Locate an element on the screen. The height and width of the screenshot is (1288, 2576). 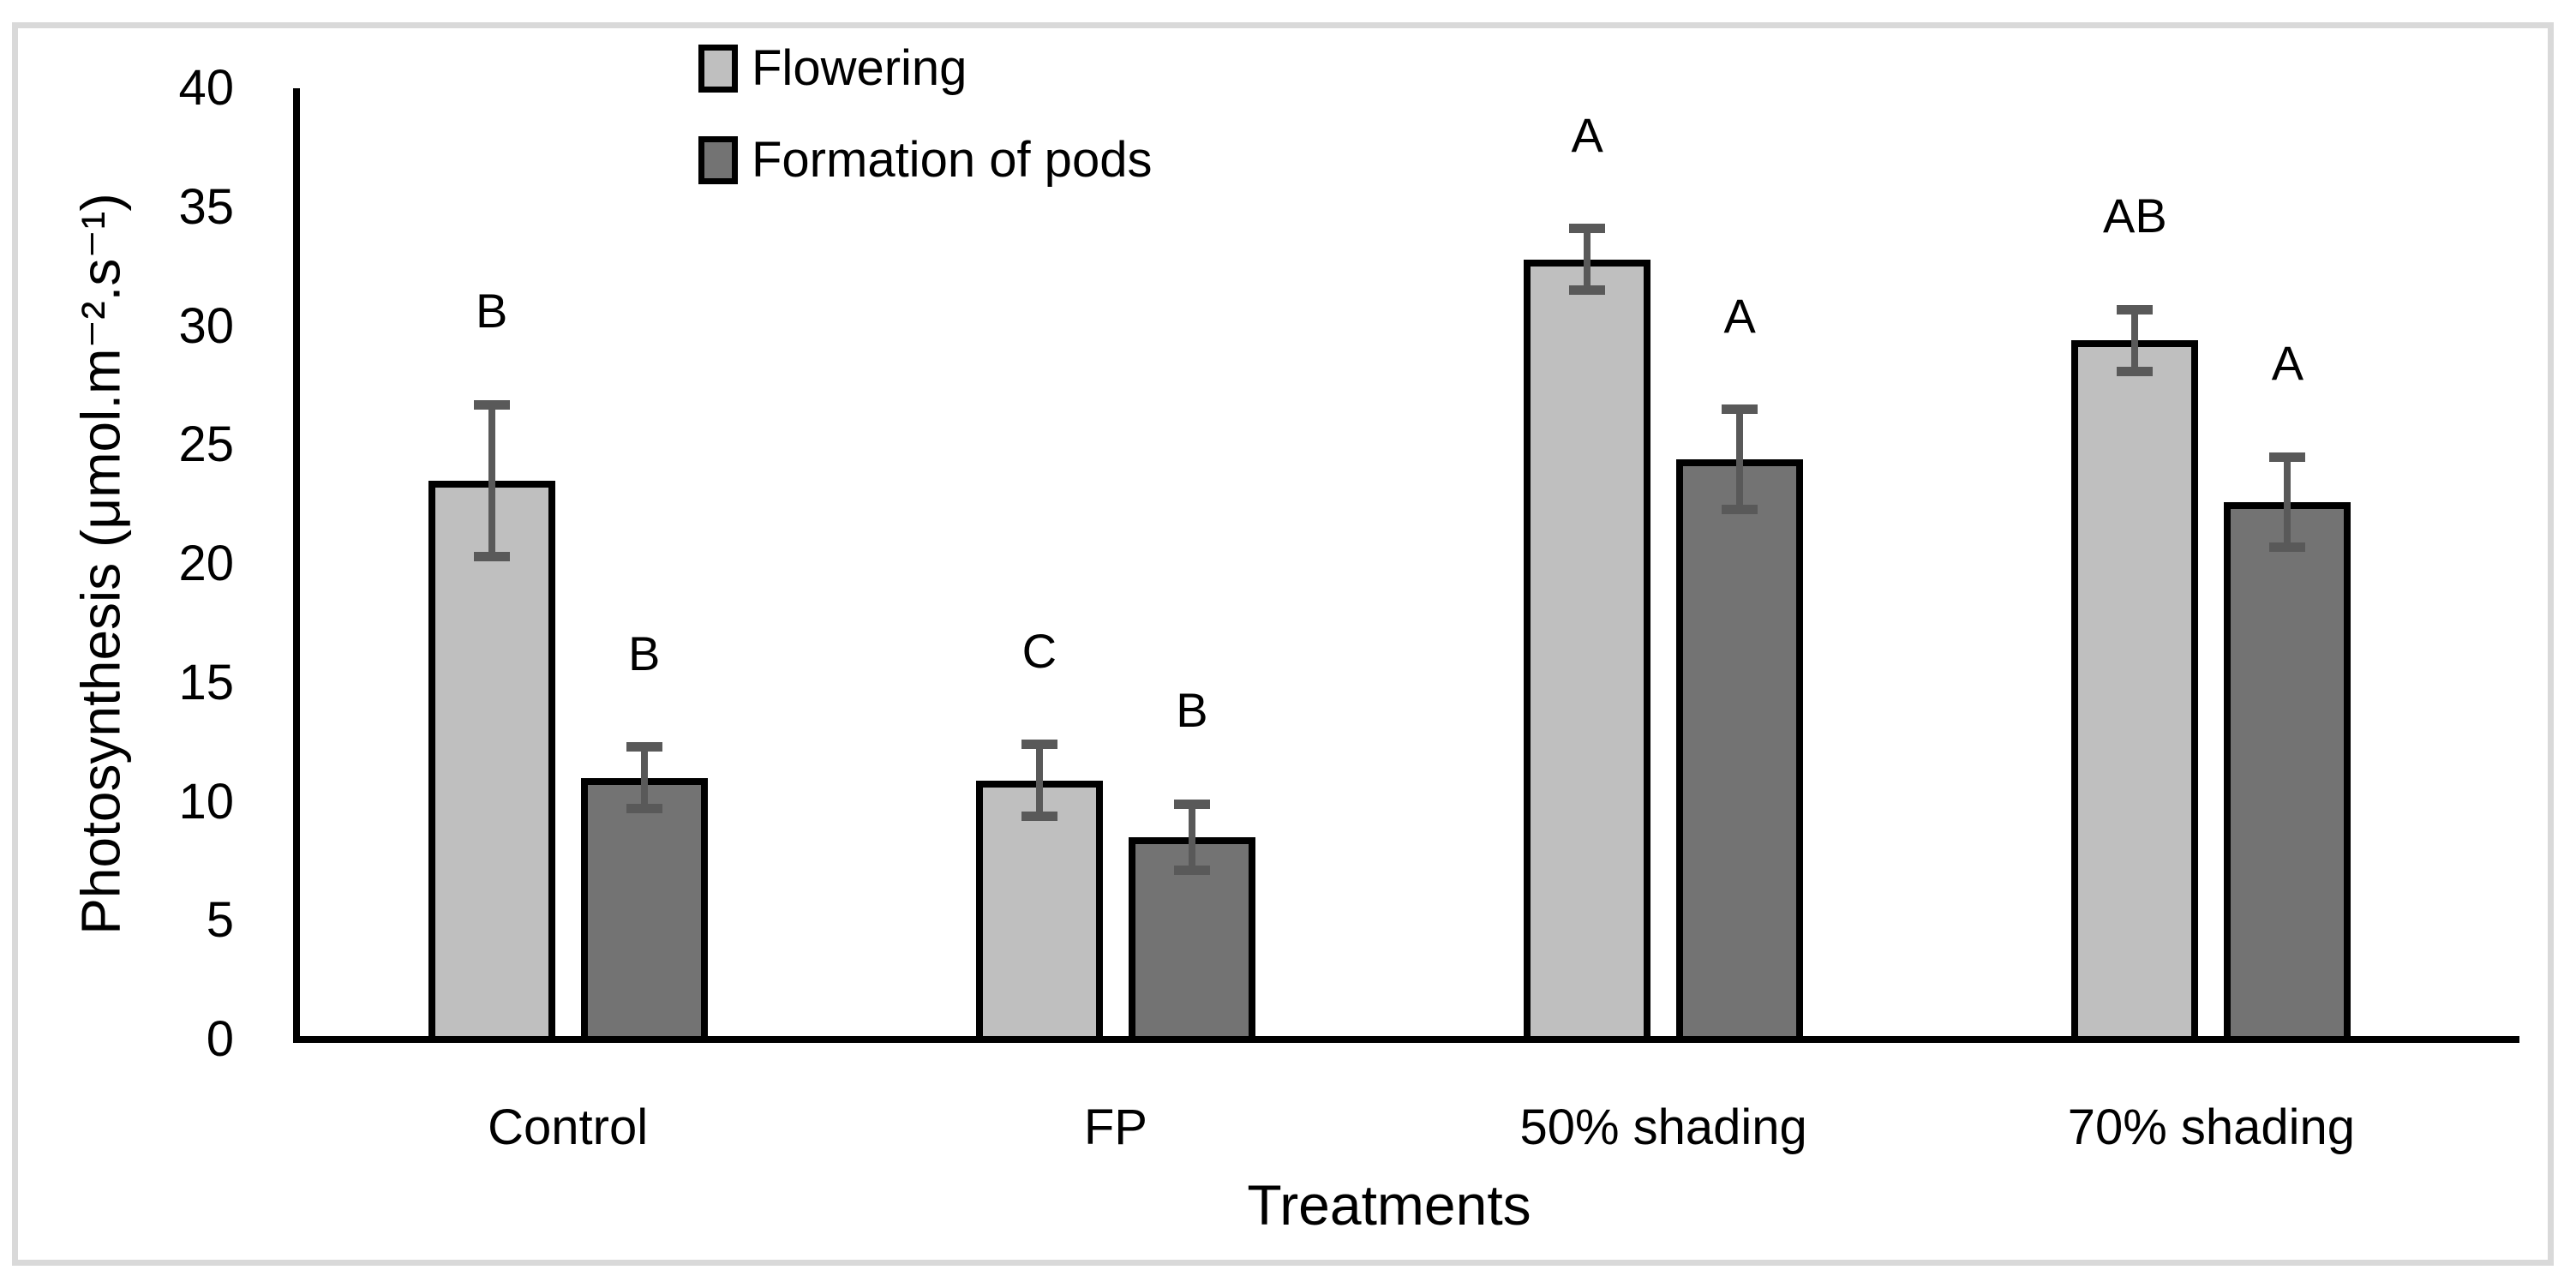
y-tick-label: 15 is located at coordinates (206, 682).